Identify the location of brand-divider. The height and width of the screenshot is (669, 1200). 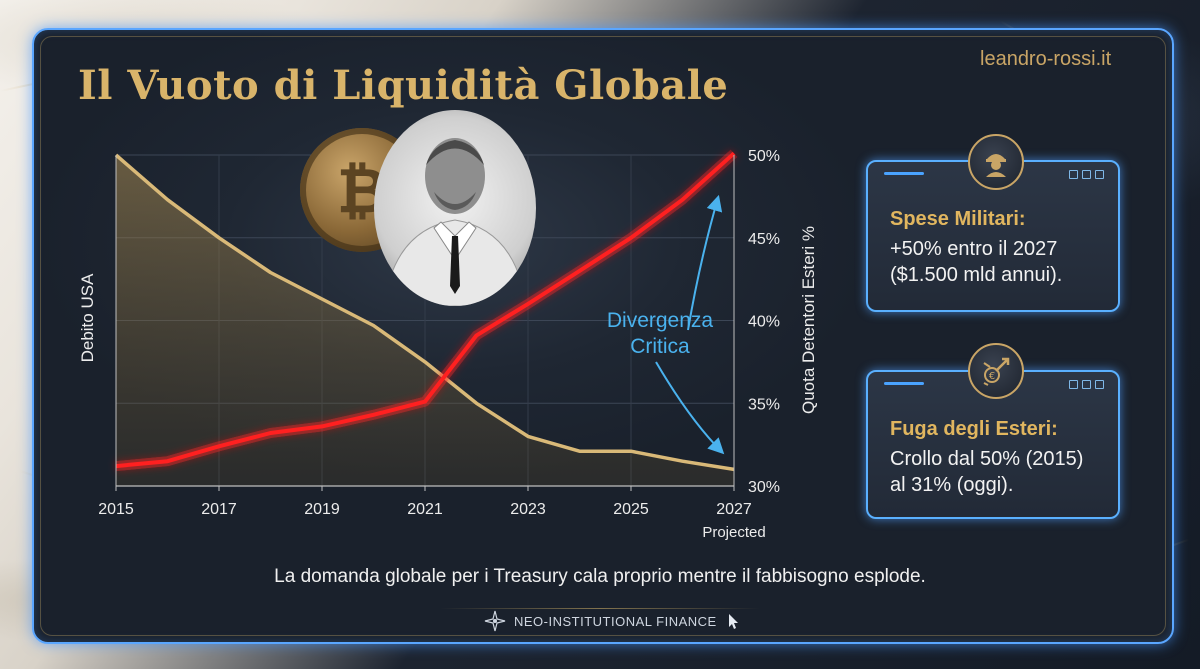
(600, 608).